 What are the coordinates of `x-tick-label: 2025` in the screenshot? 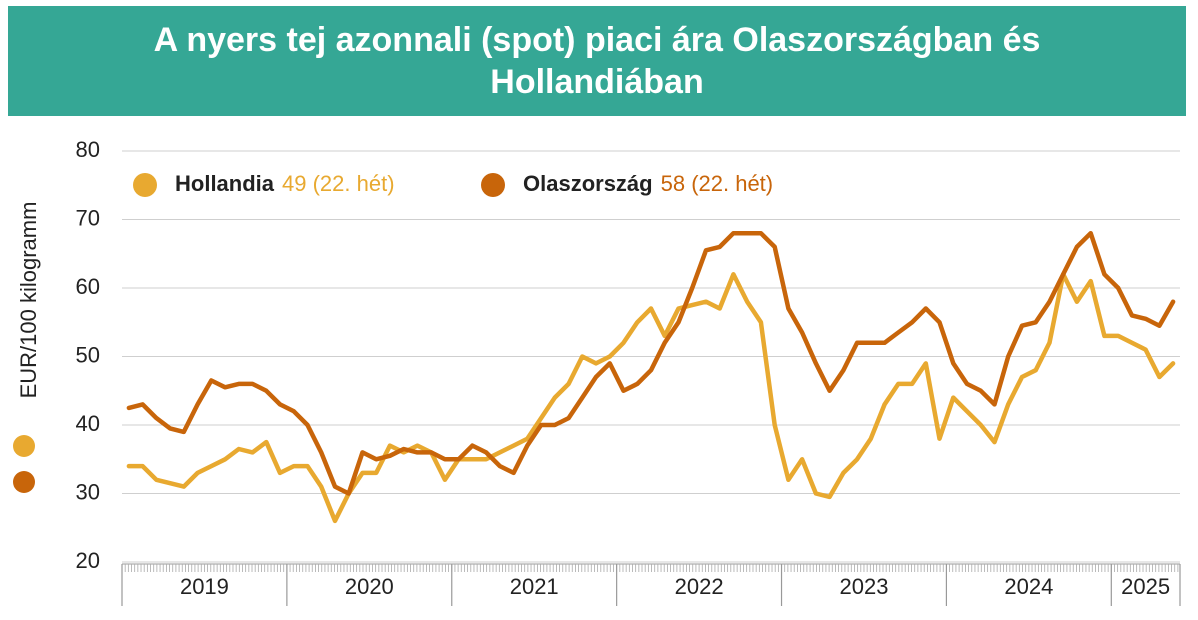 It's located at (1145, 586).